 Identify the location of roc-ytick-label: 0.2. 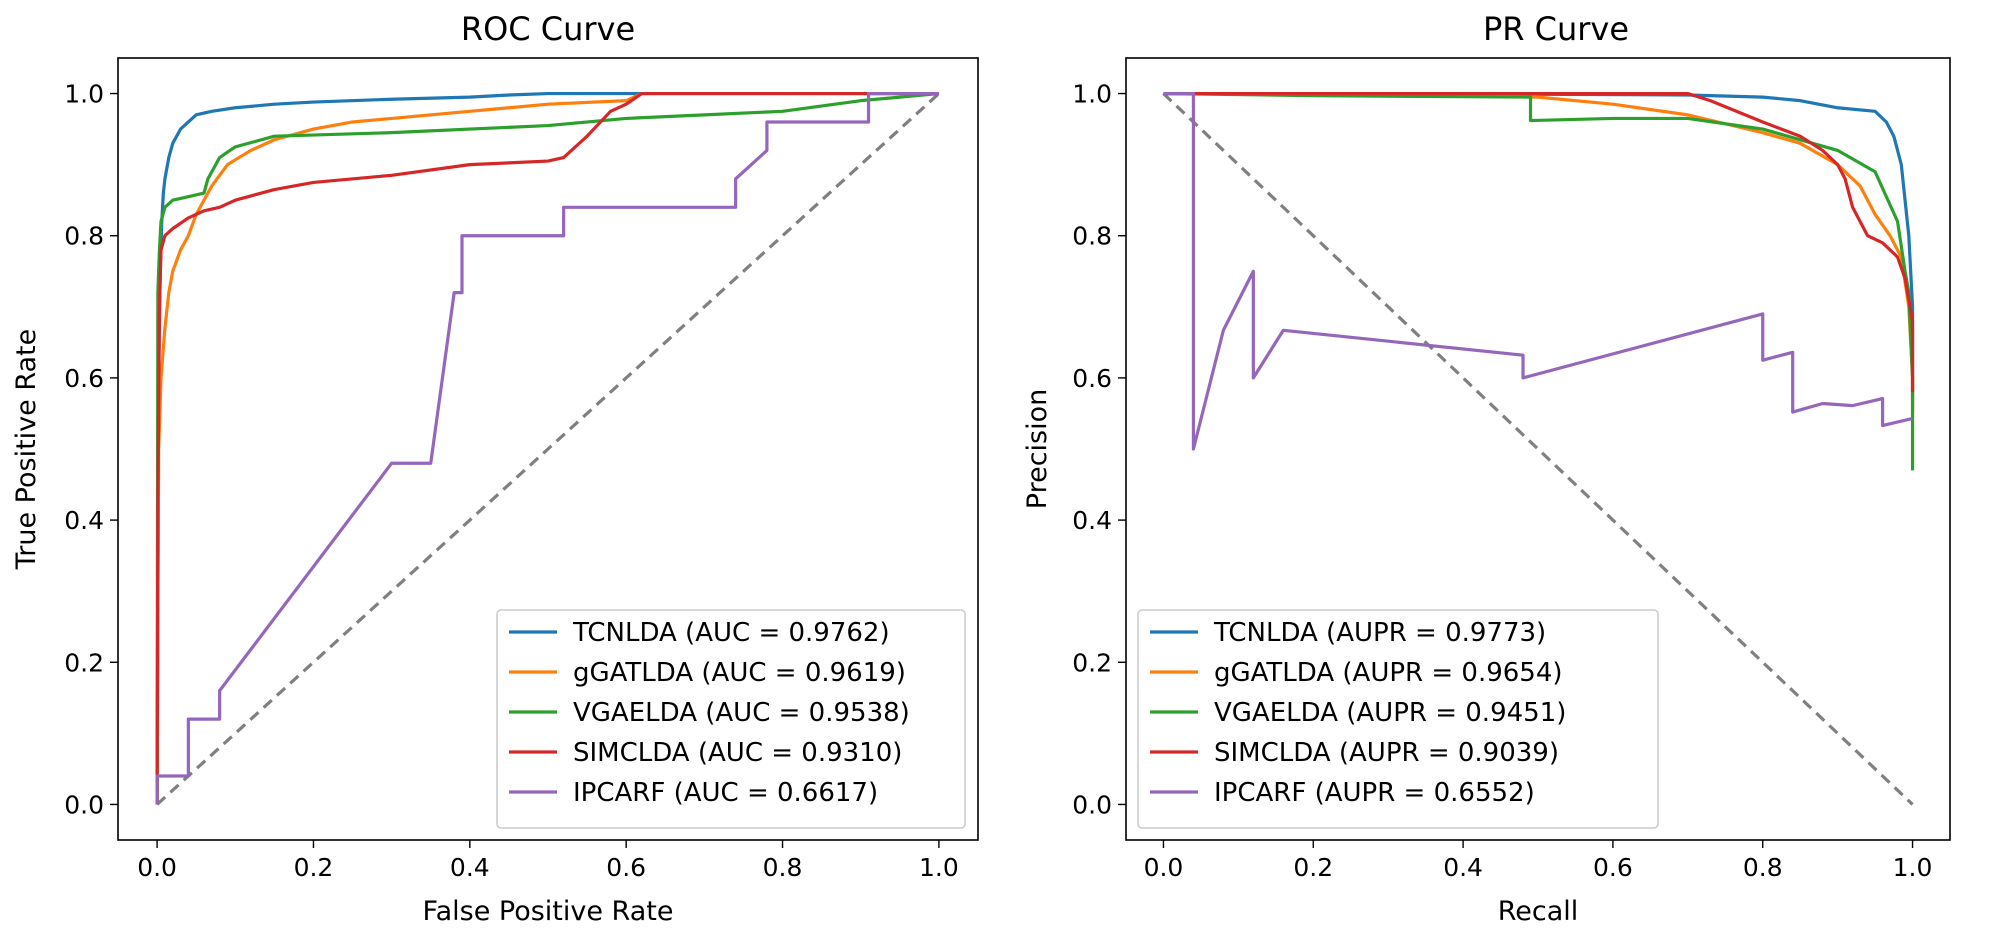
(84, 662).